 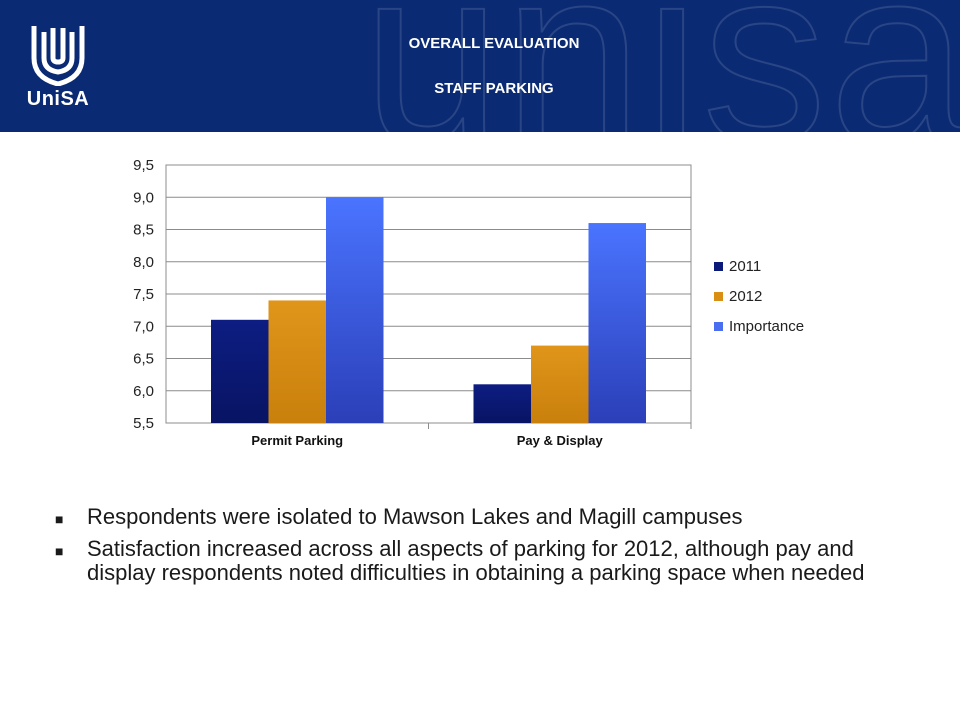 What do you see at coordinates (143, 359) in the screenshot?
I see `y-tick-label: 6,5` at bounding box center [143, 359].